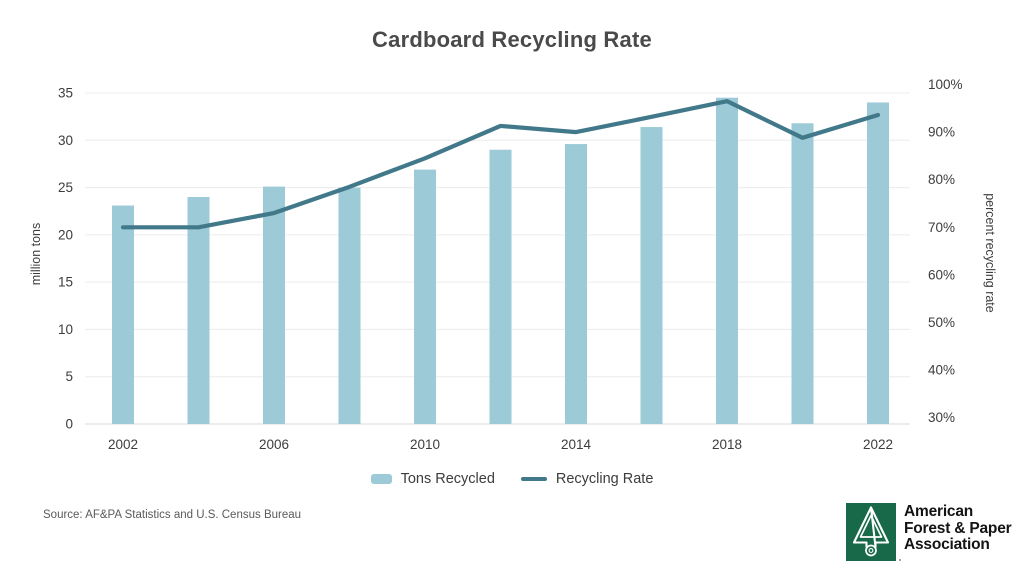  I want to click on right-axis-tick-30: 30%, so click(941, 417).